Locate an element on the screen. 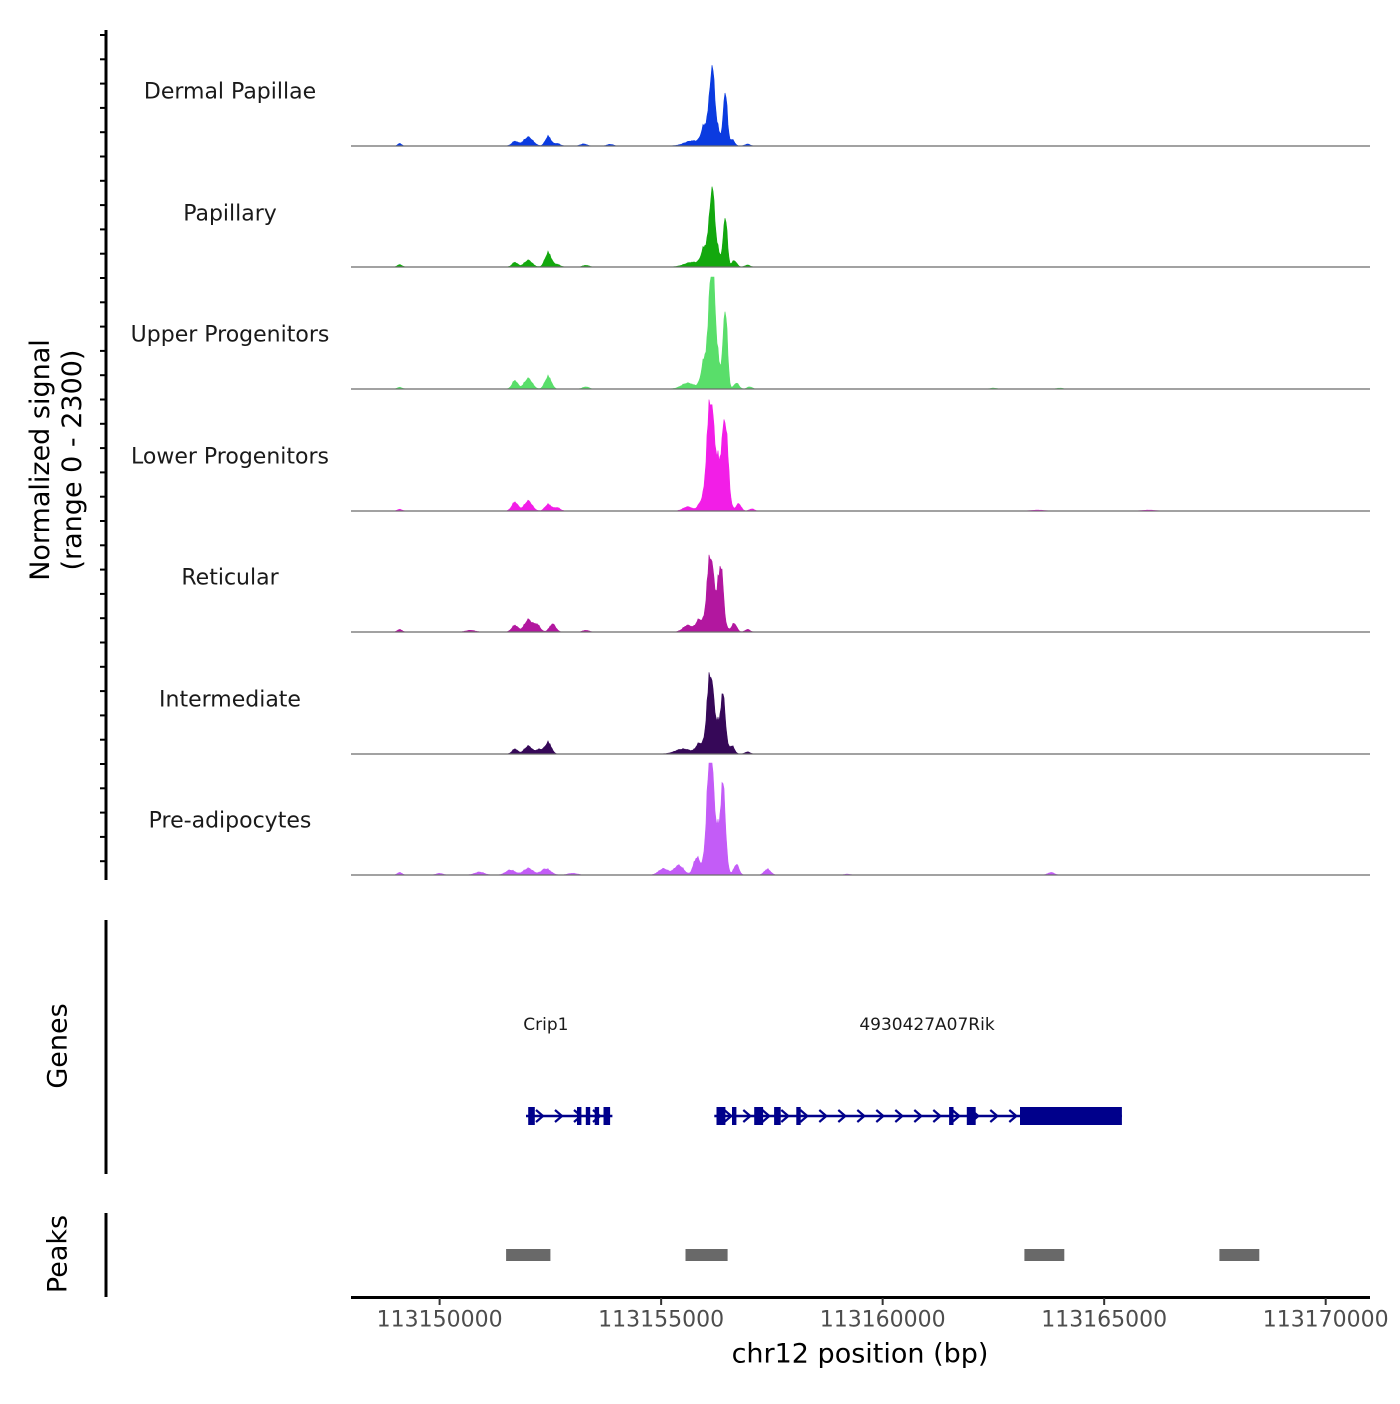 The height and width of the screenshot is (1404, 1400). x-tick-label: 113150000 is located at coordinates (439, 1320).